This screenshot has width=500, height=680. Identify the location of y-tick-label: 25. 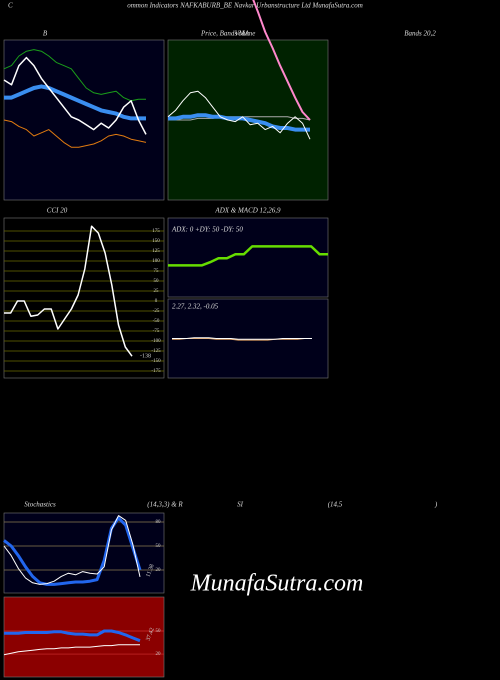
(157, 291).